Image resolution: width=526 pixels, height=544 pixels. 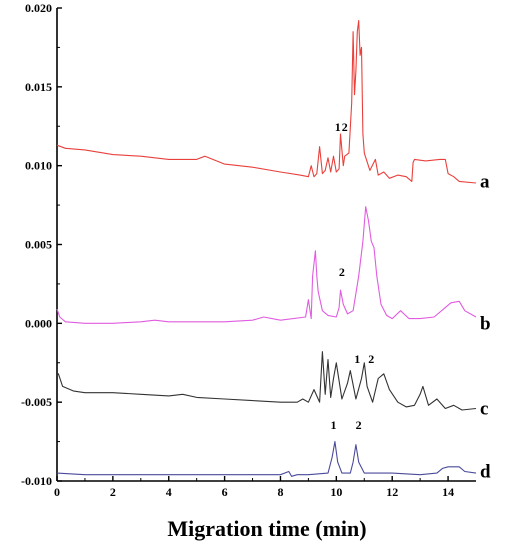 I want to click on trace-label-c: c, so click(x=484, y=408).